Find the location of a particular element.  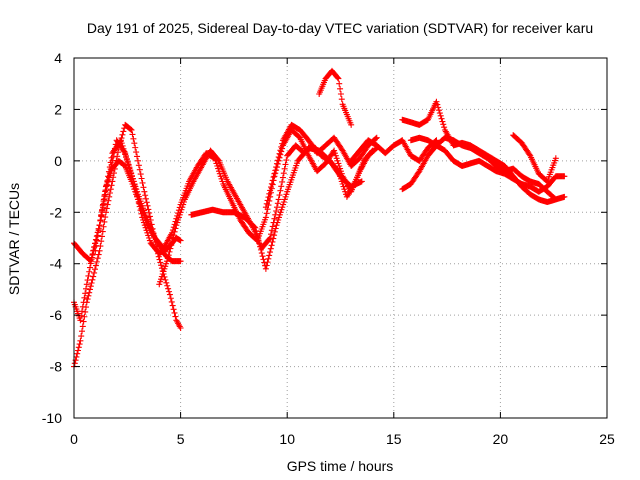

y-tick-label: 0 is located at coordinates (58, 161).